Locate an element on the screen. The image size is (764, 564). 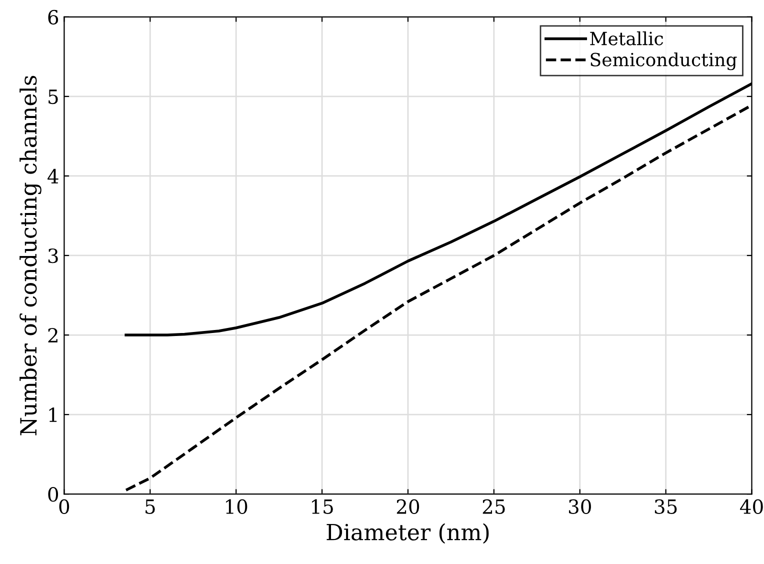
y-axis-title: Number of conducting channels is located at coordinates (31, 256).